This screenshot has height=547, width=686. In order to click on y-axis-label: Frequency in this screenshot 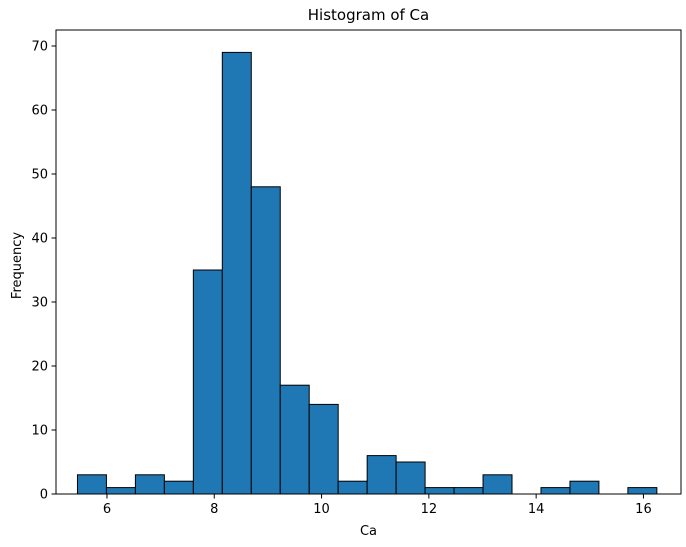, I will do `click(17, 265)`.